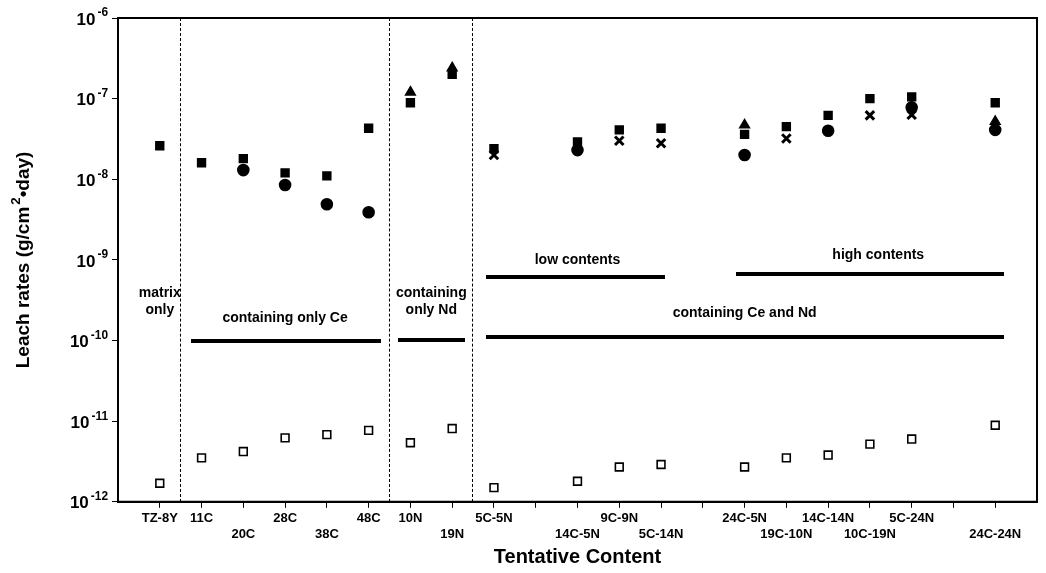 This screenshot has height=573, width=1046. What do you see at coordinates (744, 518) in the screenshot?
I see `x-tick-label: 24C-5N` at bounding box center [744, 518].